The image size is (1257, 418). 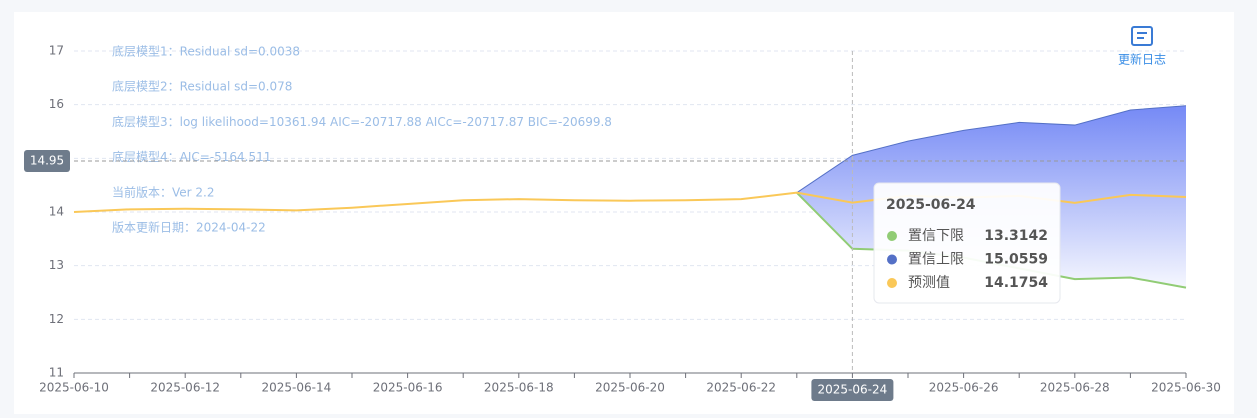 I want to click on y-tick-label: 17, so click(x=56, y=51).